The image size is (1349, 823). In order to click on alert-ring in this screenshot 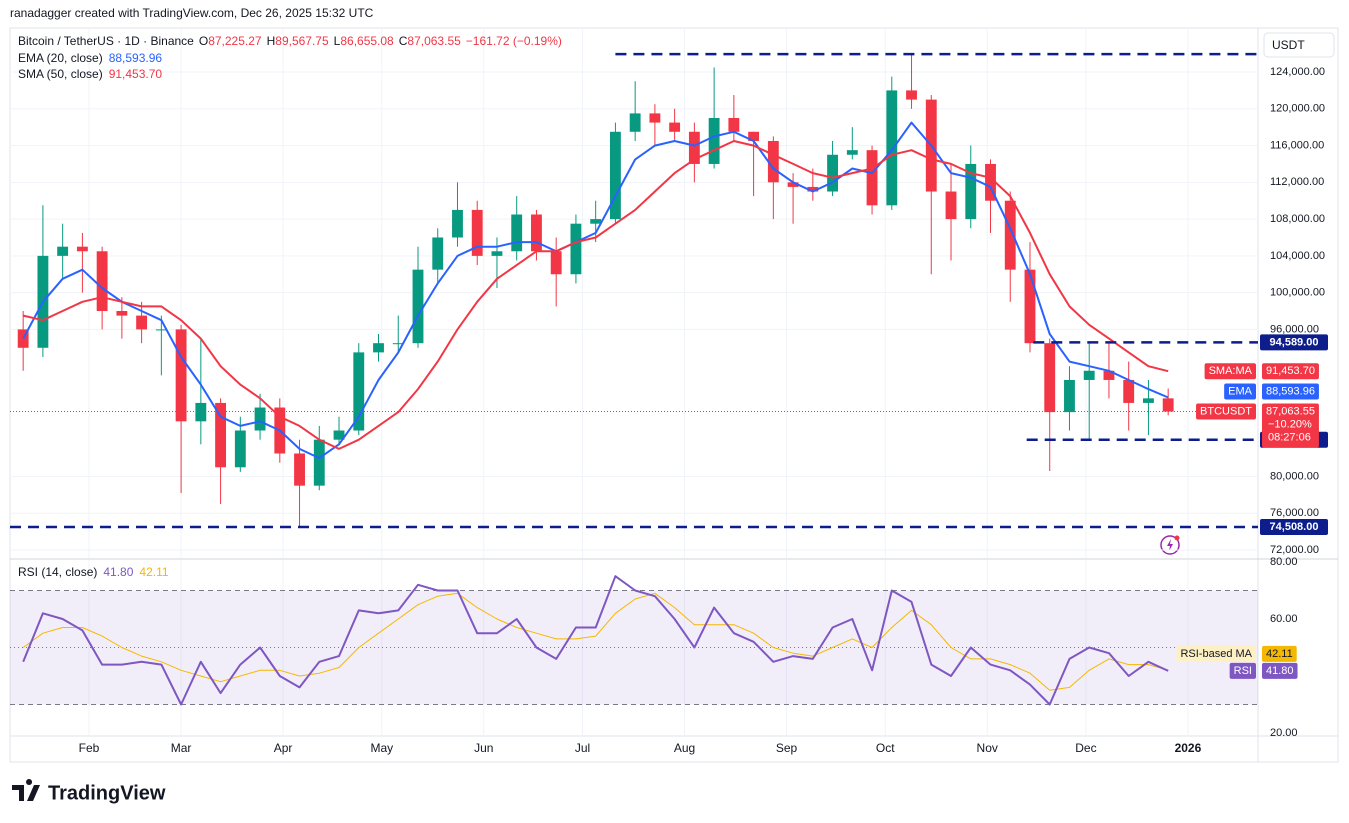, I will do `click(1170, 545)`.